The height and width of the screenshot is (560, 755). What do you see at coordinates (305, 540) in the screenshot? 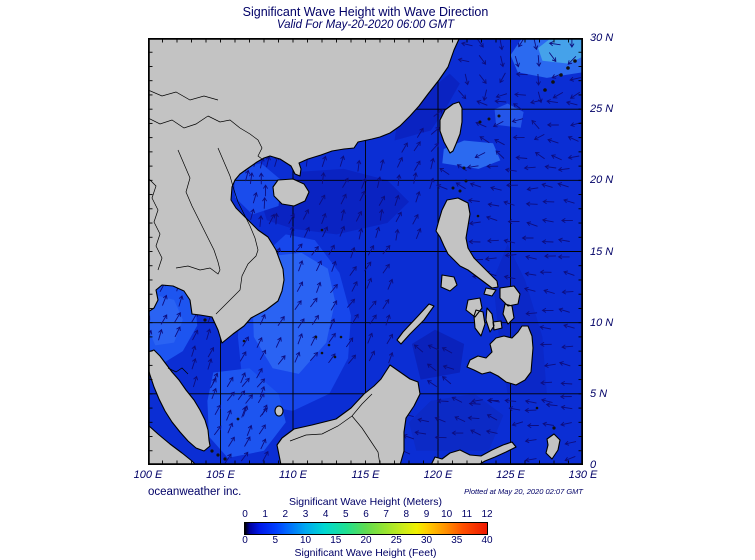
I see `colorbar-feet-tick: 10` at bounding box center [305, 540].